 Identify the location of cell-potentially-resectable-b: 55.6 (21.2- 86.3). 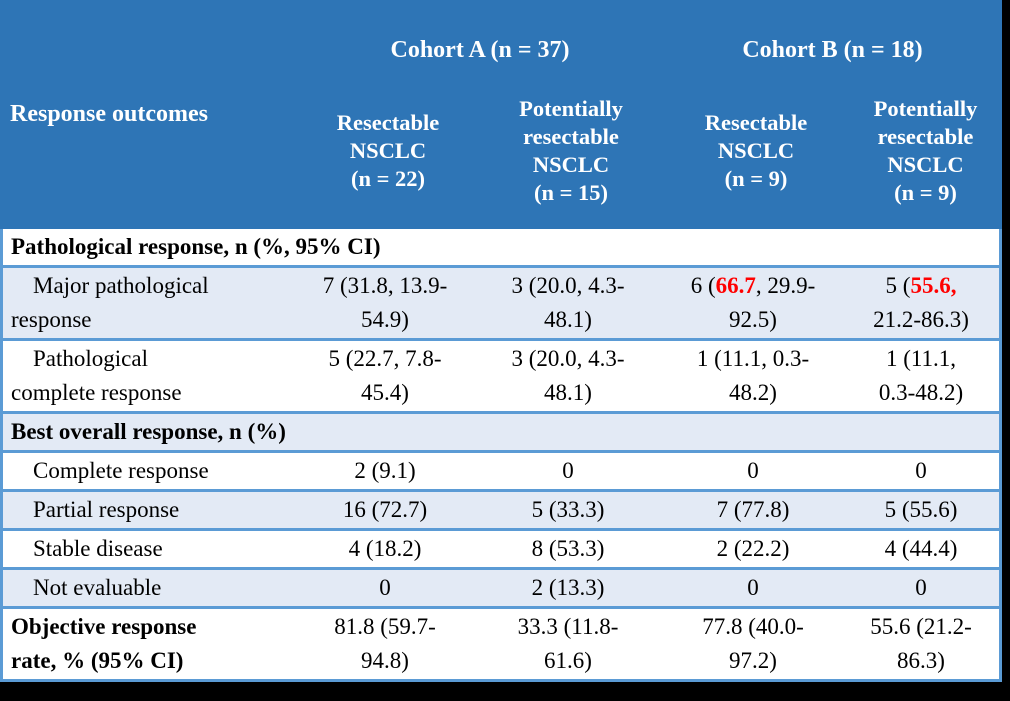
(921, 643).